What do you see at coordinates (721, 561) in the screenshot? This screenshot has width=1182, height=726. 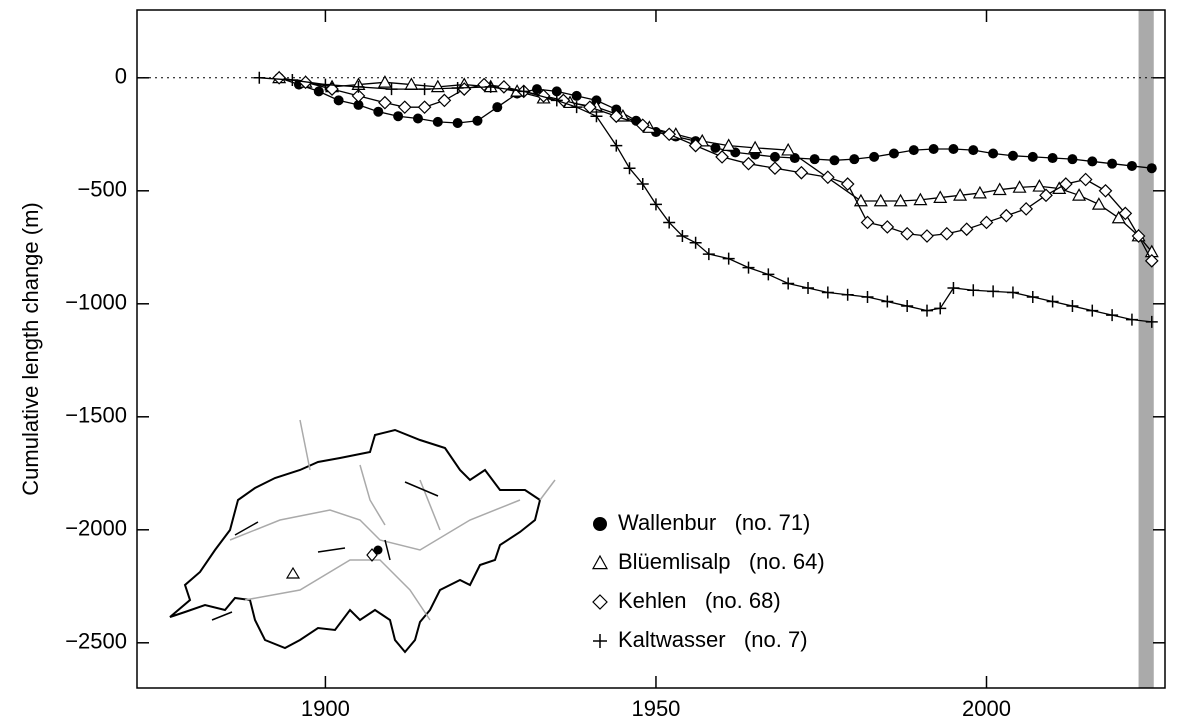 I see `legend-label: Blüemlisalp (no. 64)` at bounding box center [721, 561].